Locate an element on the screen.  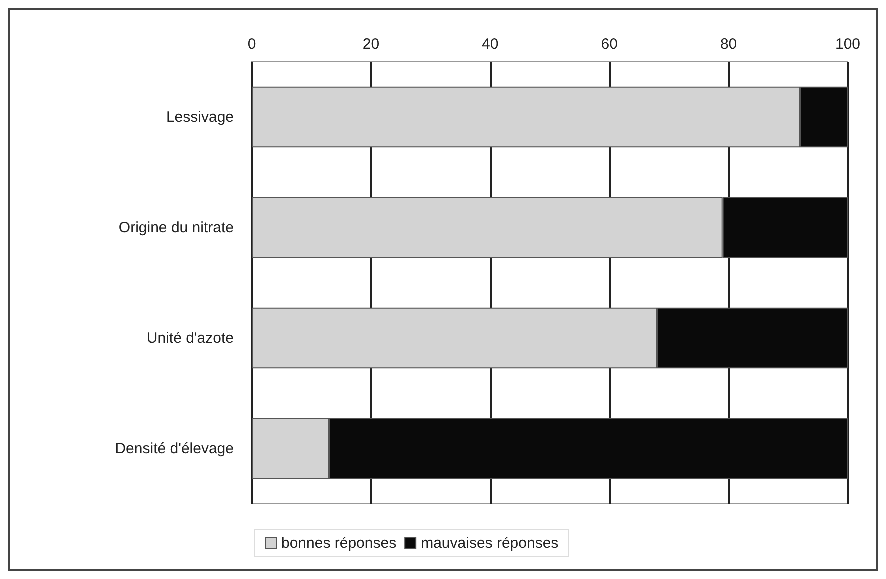
x-tick-label: 60 is located at coordinates (609, 44).